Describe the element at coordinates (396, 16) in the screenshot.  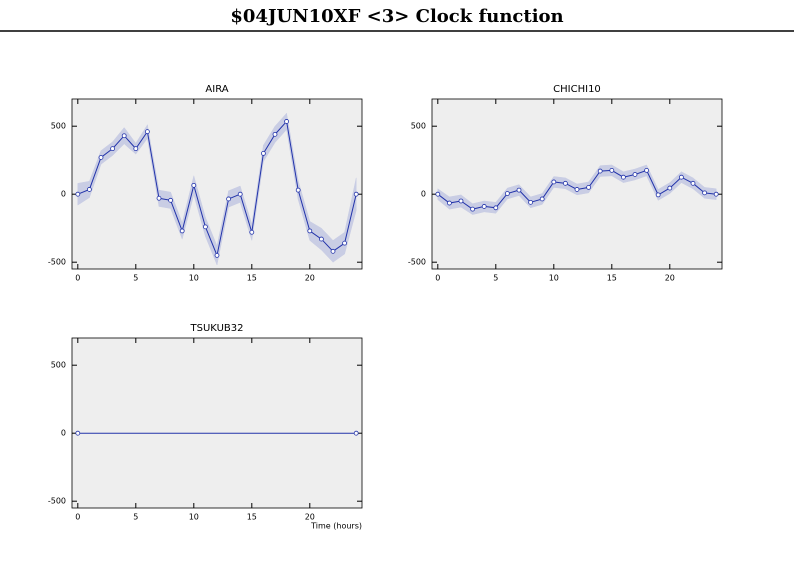
I see `main-title: $04JUN10XF <3> Clock function` at that location.